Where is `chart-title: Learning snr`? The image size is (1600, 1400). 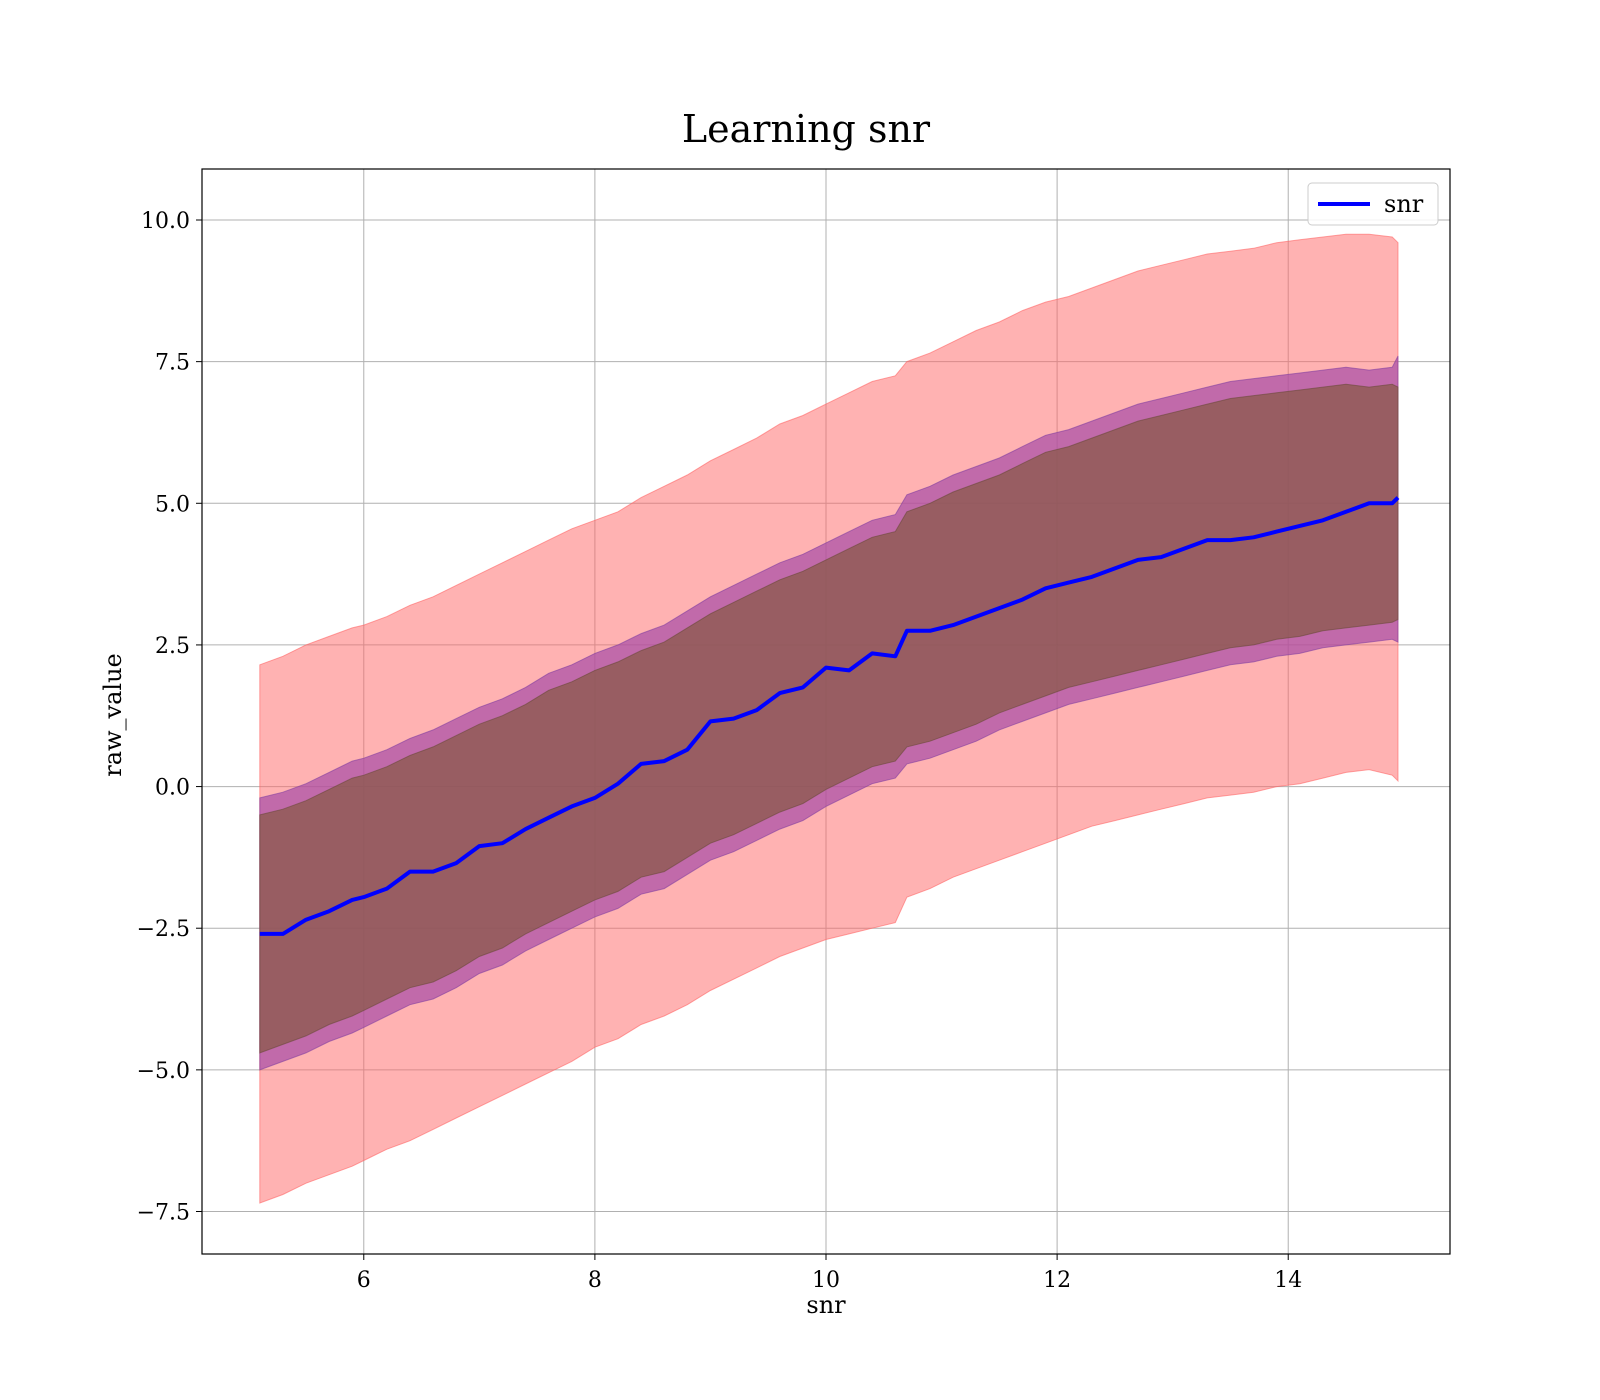 chart-title: Learning snr is located at coordinates (806, 129).